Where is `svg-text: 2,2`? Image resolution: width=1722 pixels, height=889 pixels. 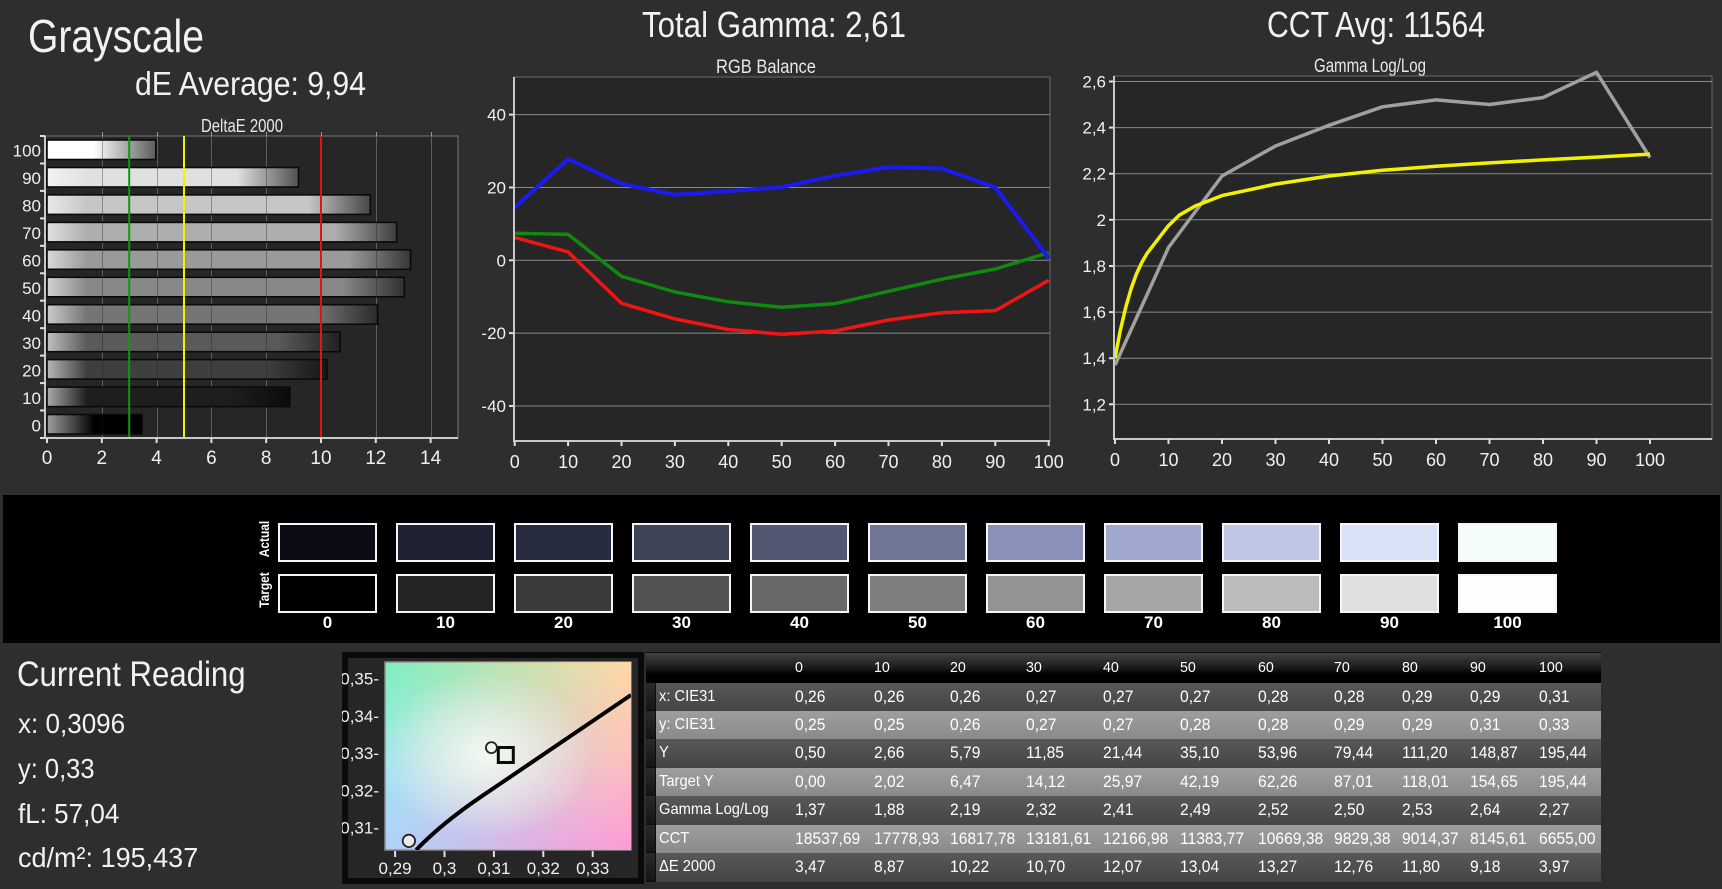 svg-text: 2,2 is located at coordinates (1094, 174).